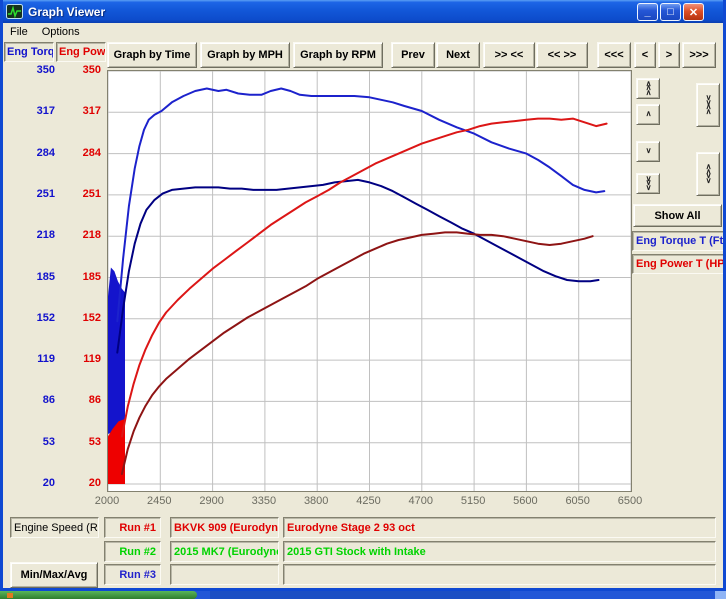 Image resolution: width=726 pixels, height=599 pixels. I want to click on x-axis-label: Engine Speed (RPM), so click(54, 527).